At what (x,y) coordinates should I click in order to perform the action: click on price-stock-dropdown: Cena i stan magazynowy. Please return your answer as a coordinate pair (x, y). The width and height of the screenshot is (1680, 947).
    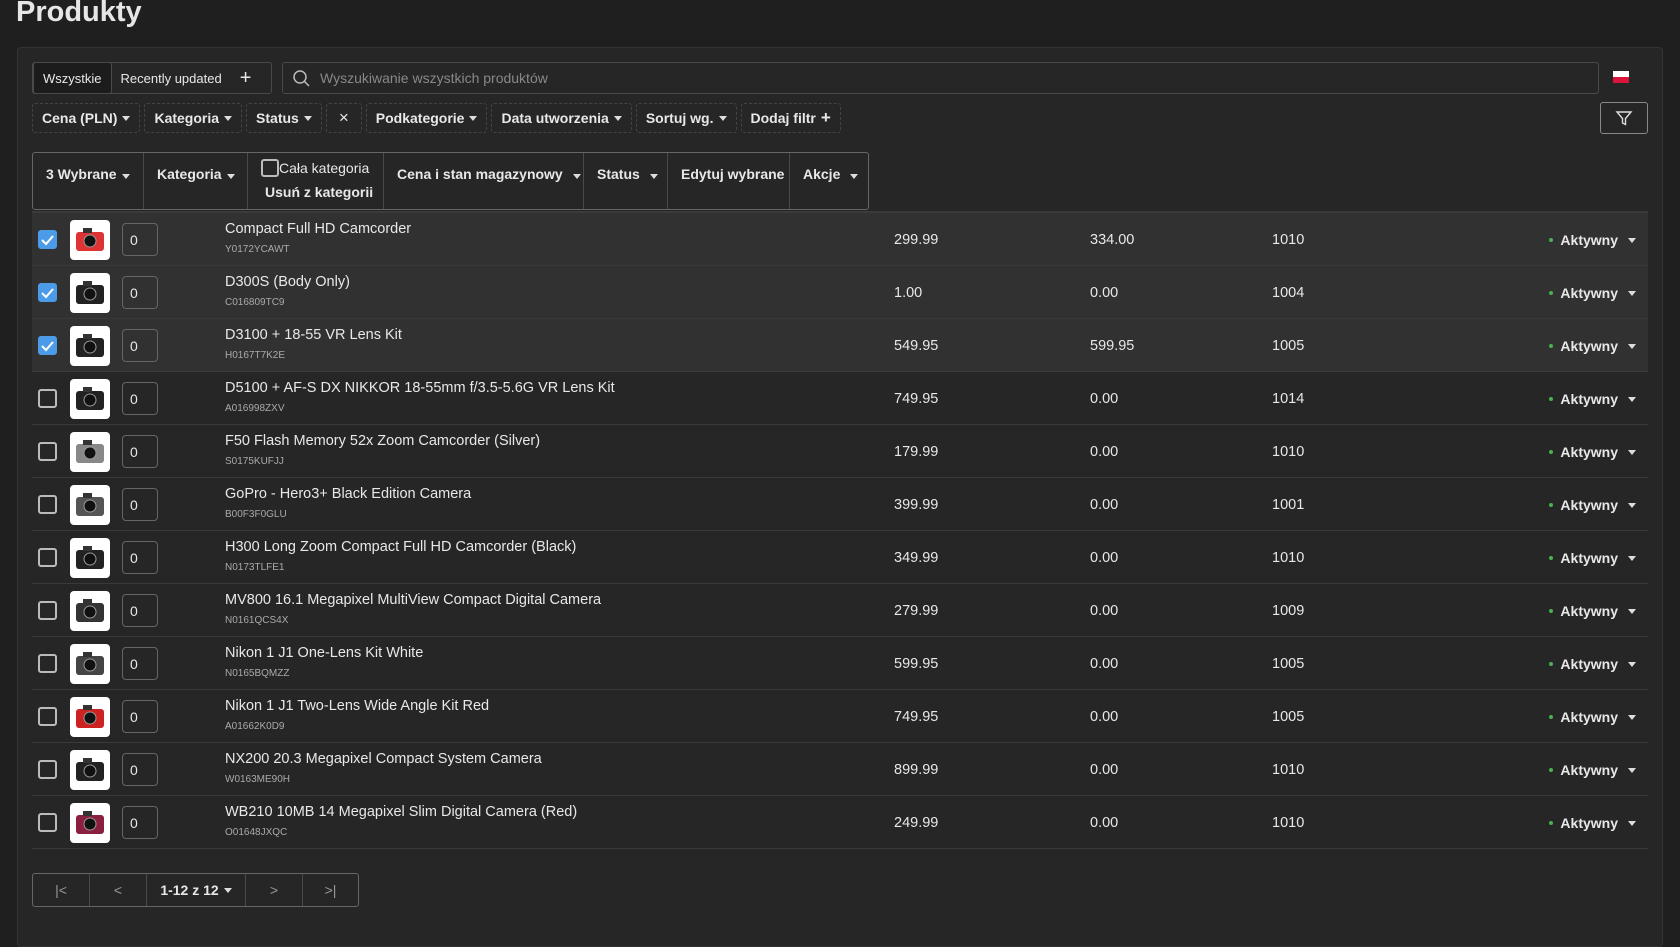
    Looking at the image, I should click on (484, 181).